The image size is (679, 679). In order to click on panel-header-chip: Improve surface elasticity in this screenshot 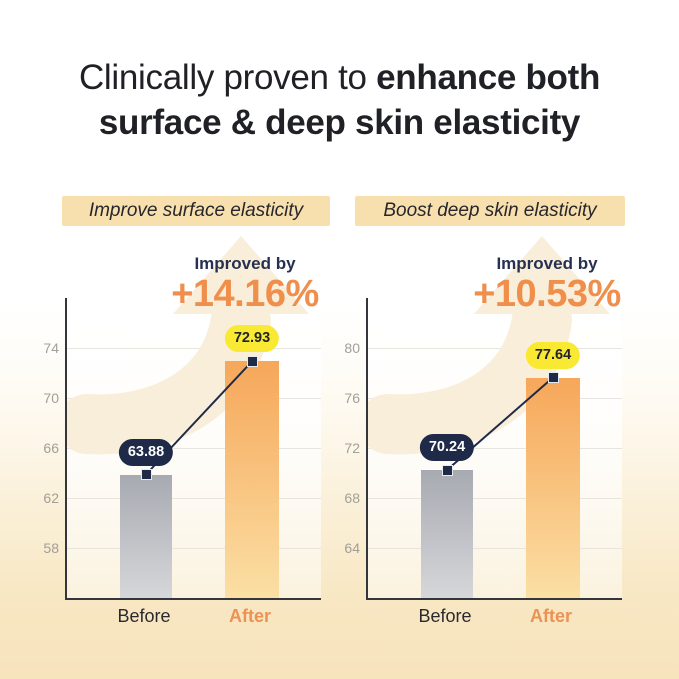, I will do `click(196, 211)`.